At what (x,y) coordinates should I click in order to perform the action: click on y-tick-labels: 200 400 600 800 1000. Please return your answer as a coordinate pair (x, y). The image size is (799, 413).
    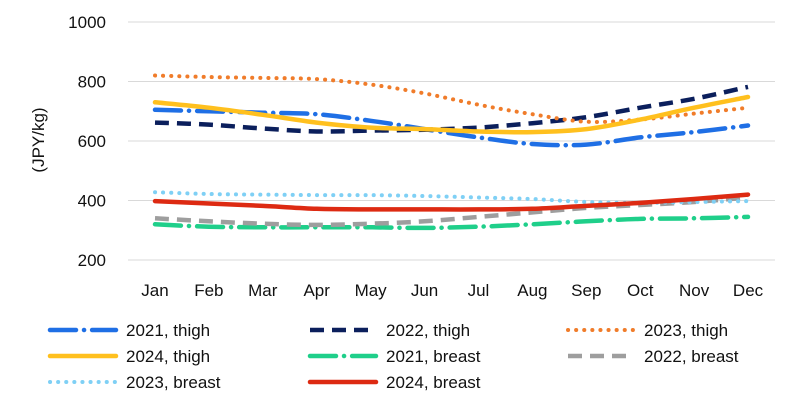
    Looking at the image, I should click on (87, 141).